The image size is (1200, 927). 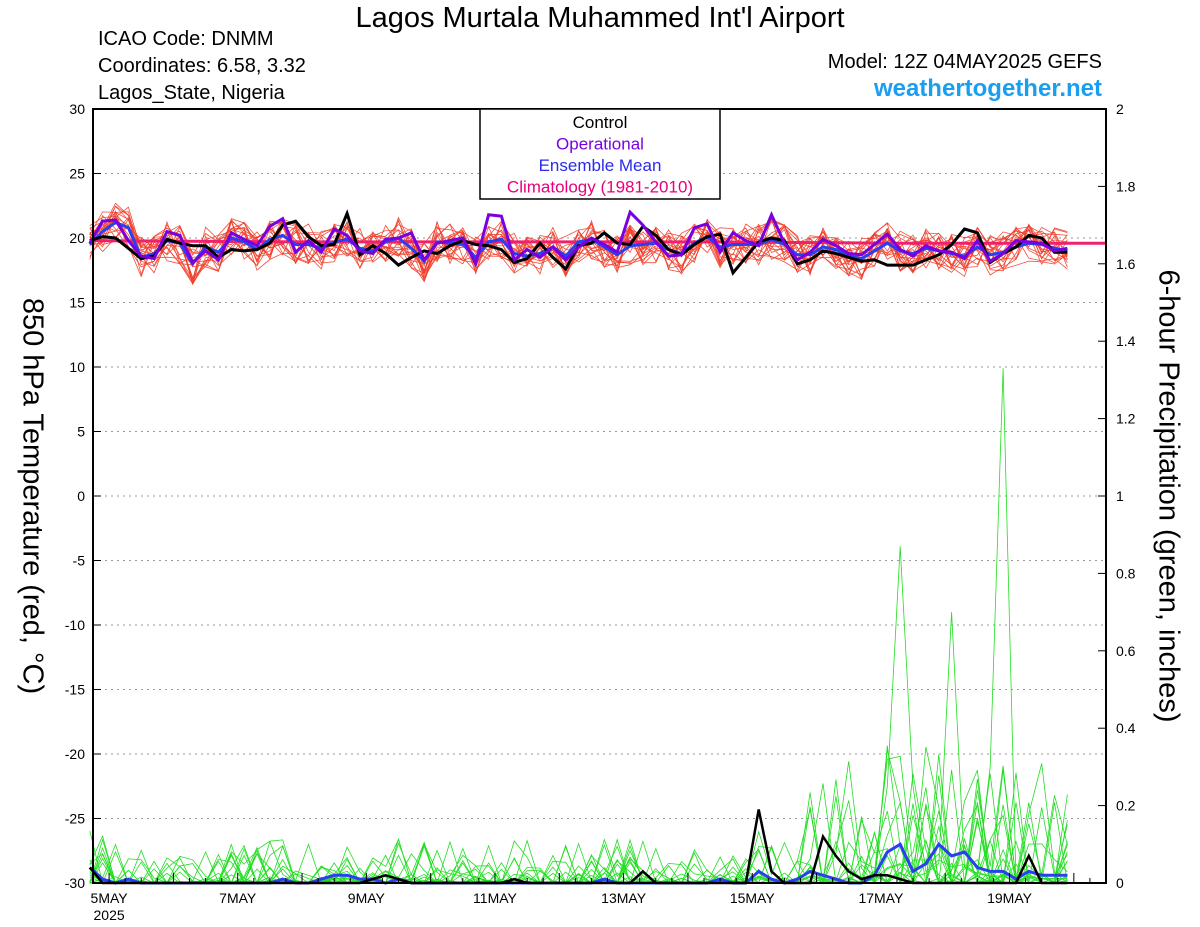 I want to click on legend-entry: Control, so click(x=600, y=122).